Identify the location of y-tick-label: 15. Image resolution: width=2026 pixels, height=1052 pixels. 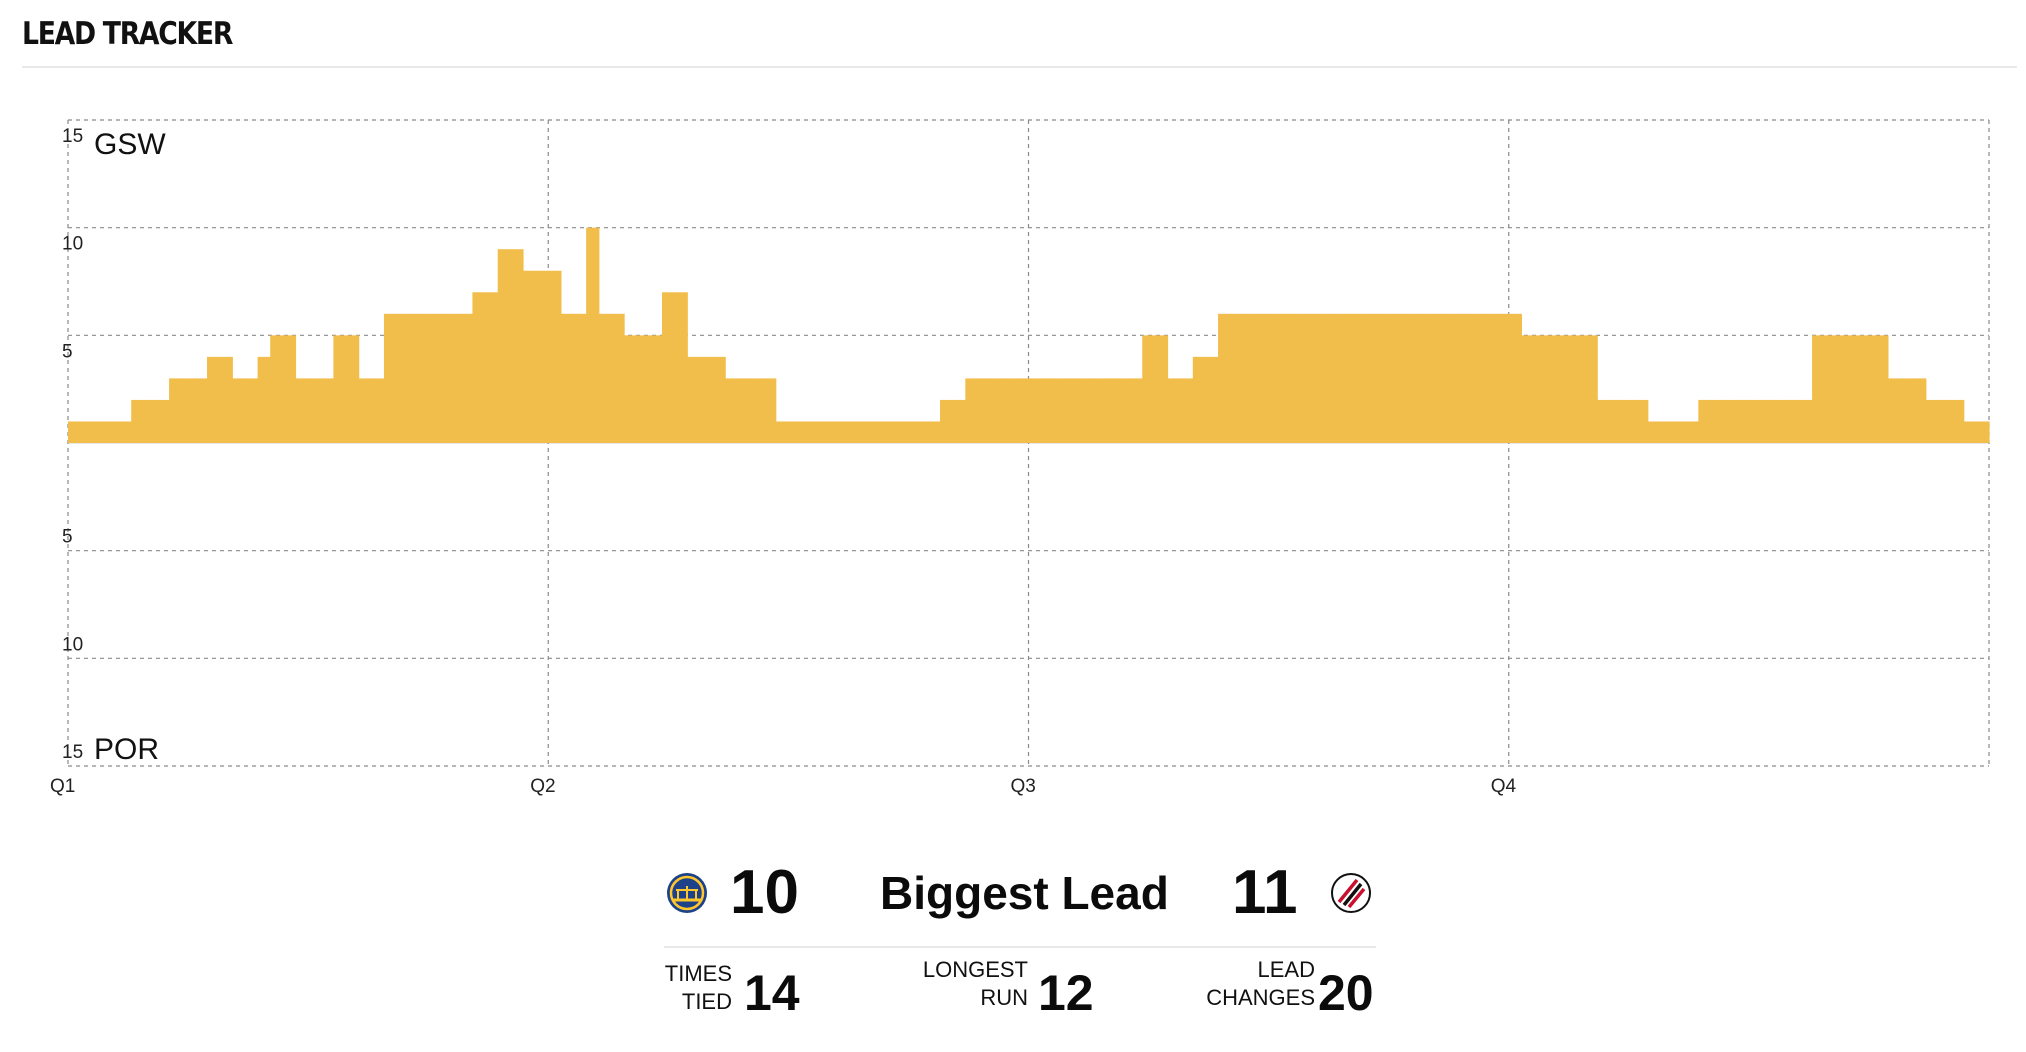
(72, 136).